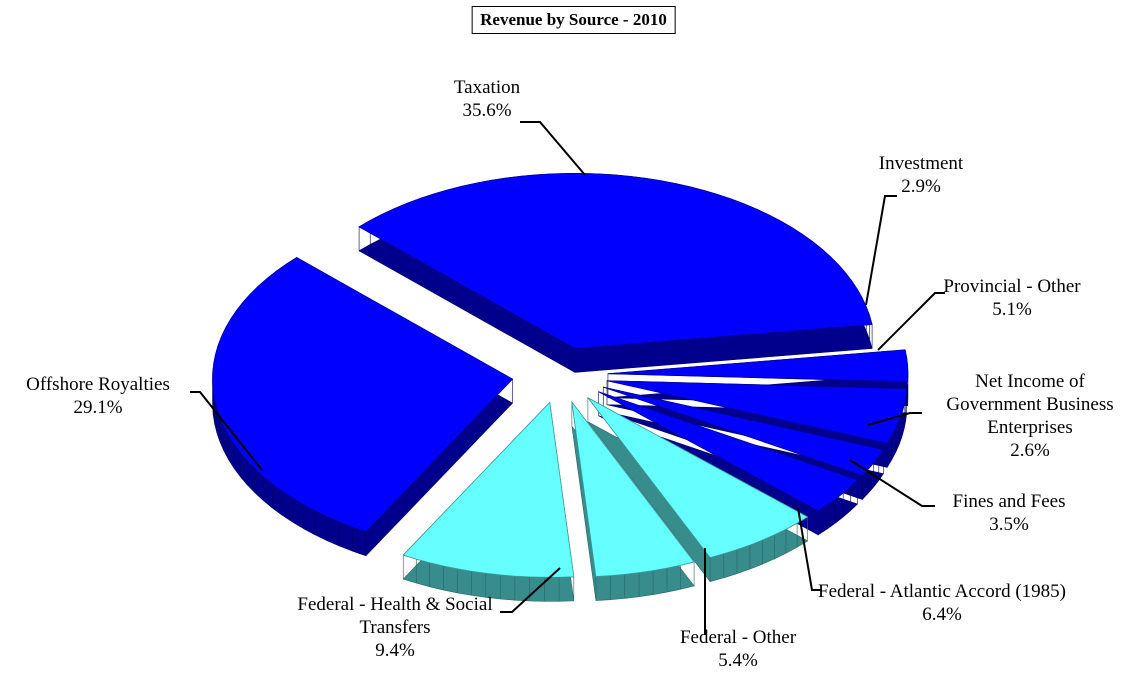 The image size is (1147, 674). I want to click on chart-title: Revenue by Source - 2010, so click(573, 20).